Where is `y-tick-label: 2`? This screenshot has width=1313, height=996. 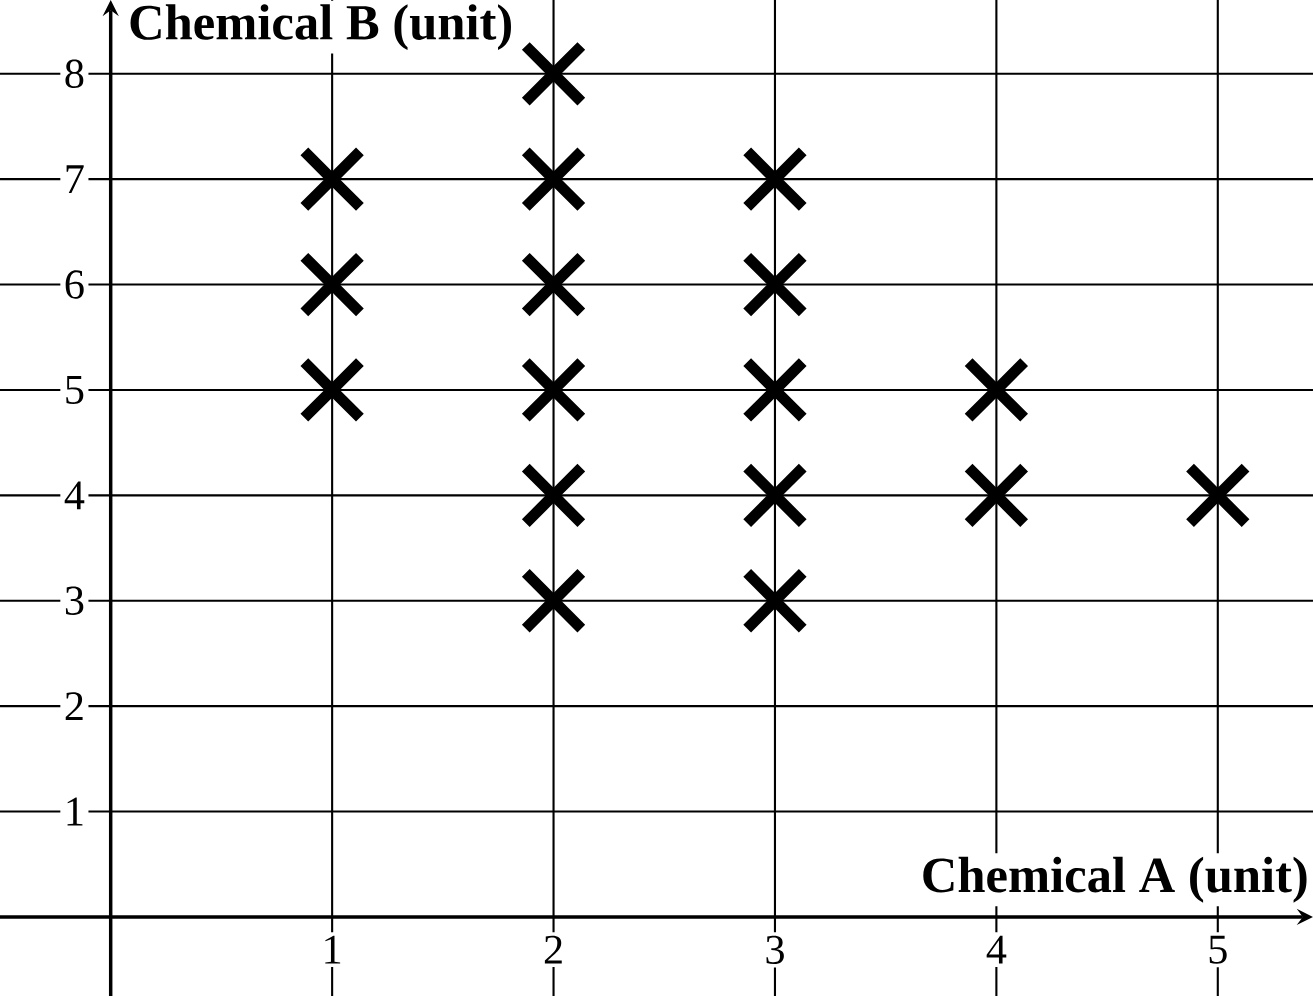
y-tick-label: 2 is located at coordinates (74, 706).